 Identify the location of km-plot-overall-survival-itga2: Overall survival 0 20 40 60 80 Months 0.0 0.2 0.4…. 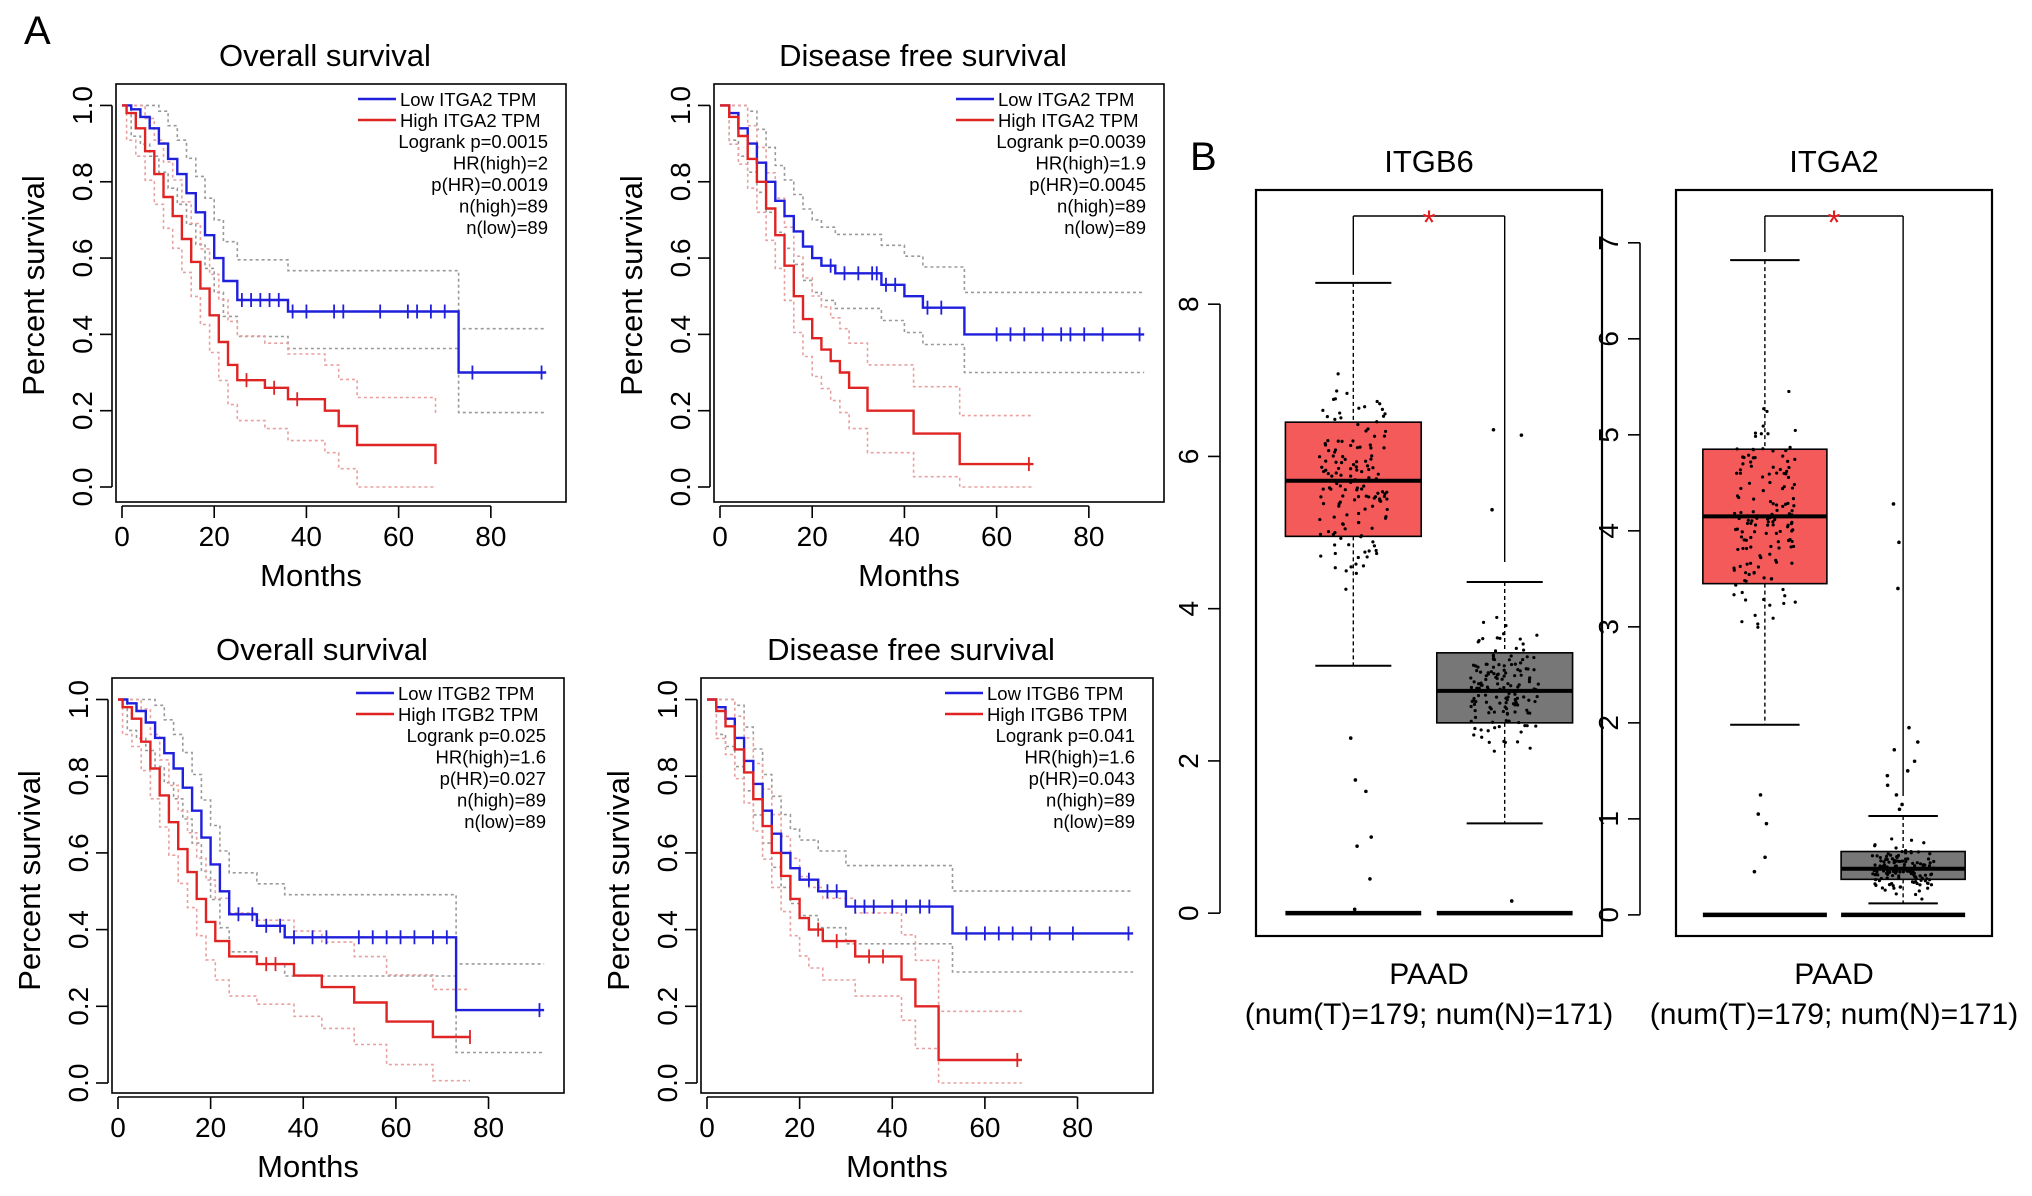
(291, 315).